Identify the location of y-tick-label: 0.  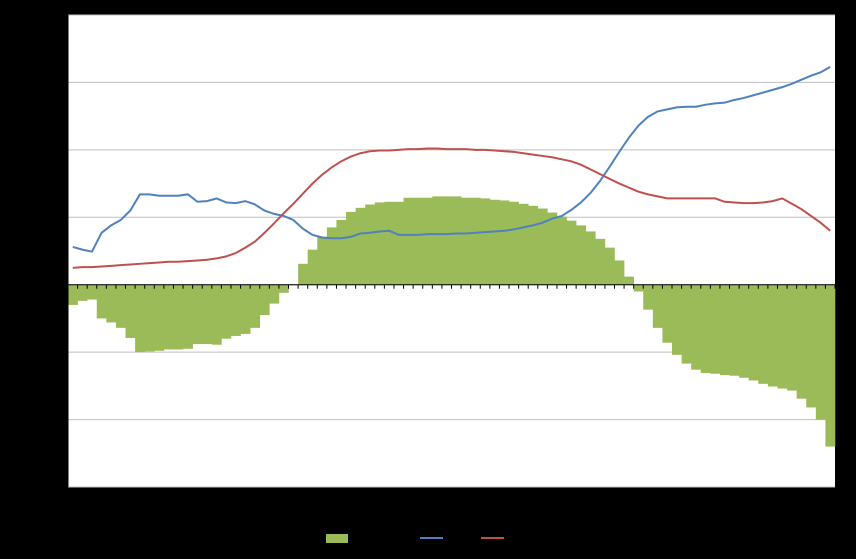
(56, 284).